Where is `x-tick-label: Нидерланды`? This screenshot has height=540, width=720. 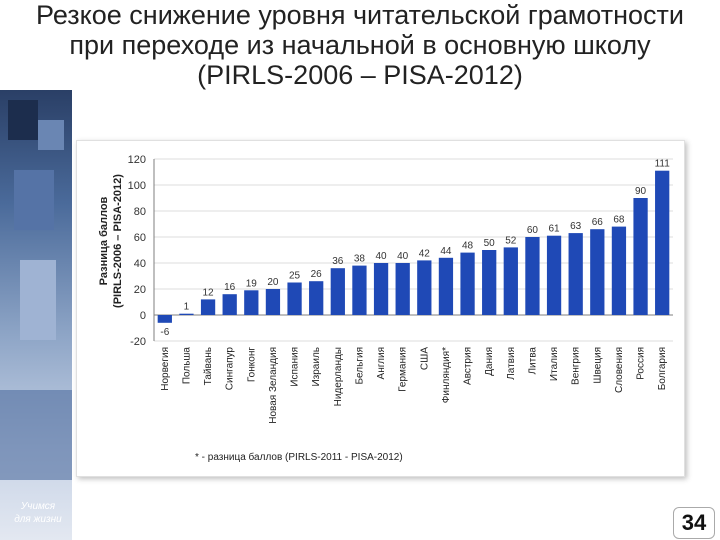 x-tick-label: Нидерланды is located at coordinates (338, 376).